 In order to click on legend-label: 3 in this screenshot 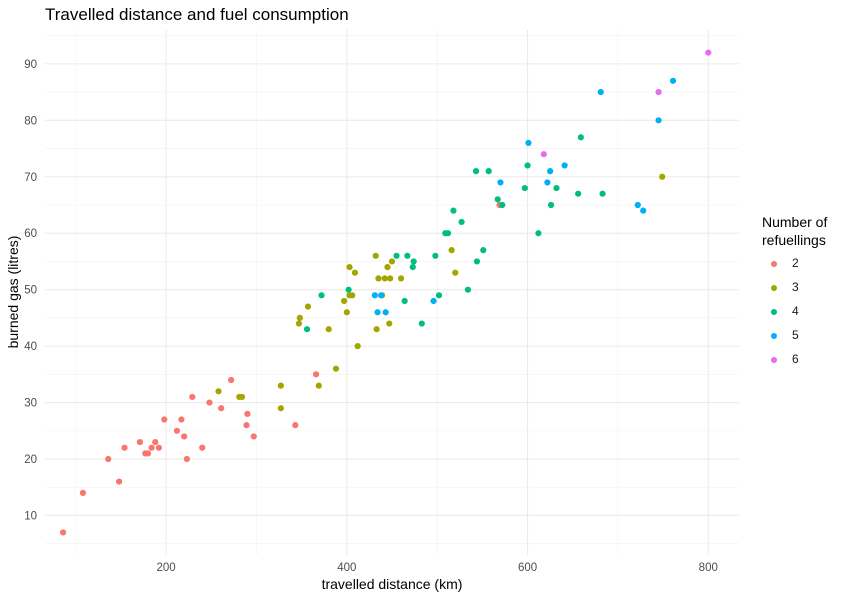, I will do `click(795, 287)`.